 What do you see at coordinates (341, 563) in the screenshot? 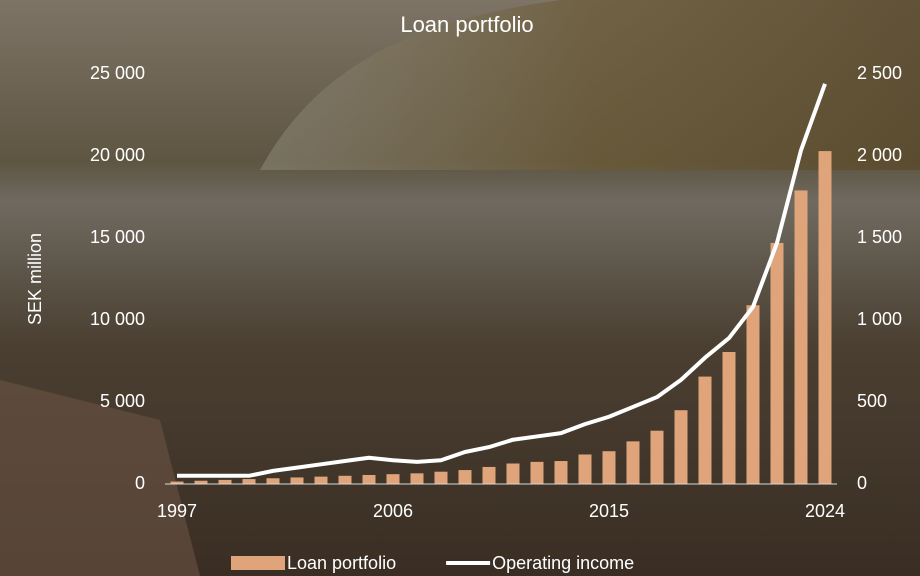
I see `legend-label: Loan portfolio` at bounding box center [341, 563].